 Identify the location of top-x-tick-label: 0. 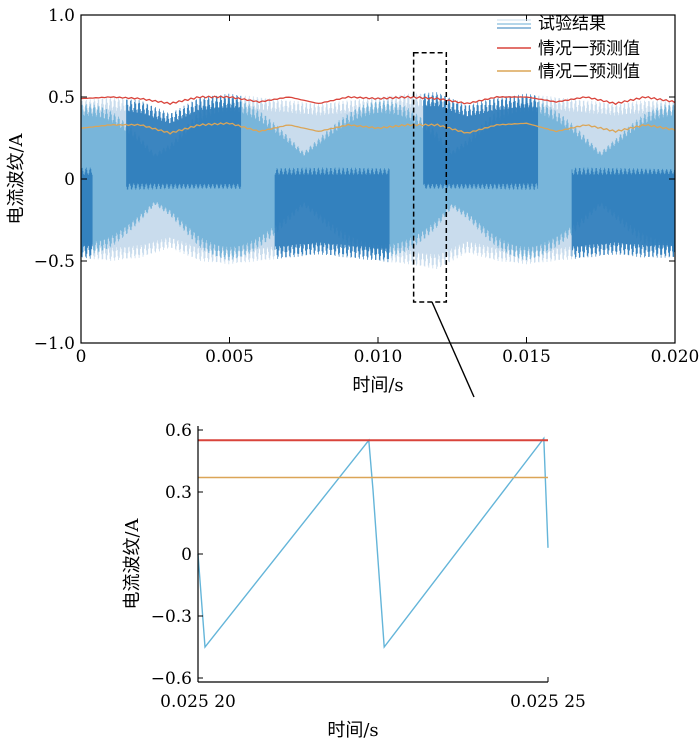
(81, 357).